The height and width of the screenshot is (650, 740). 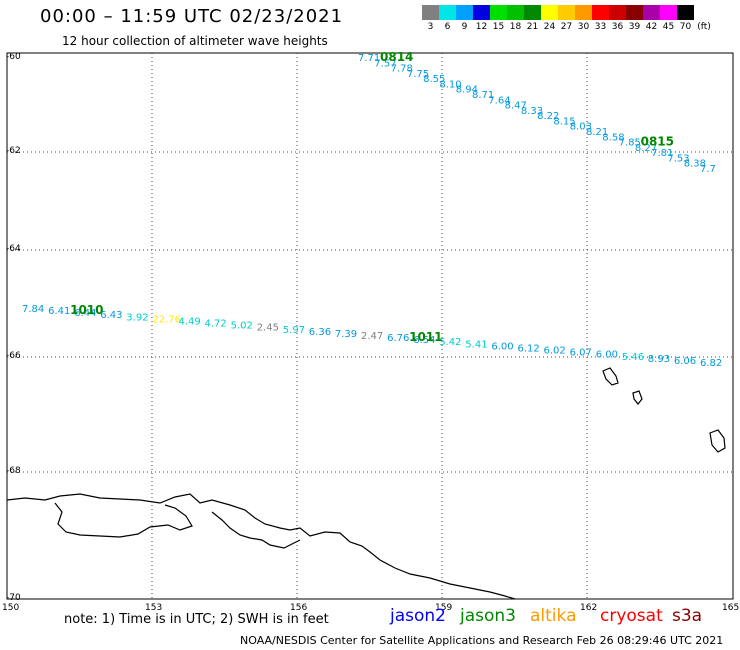 What do you see at coordinates (583, 27) in the screenshot?
I see `legend-bin-label: 30` at bounding box center [583, 27].